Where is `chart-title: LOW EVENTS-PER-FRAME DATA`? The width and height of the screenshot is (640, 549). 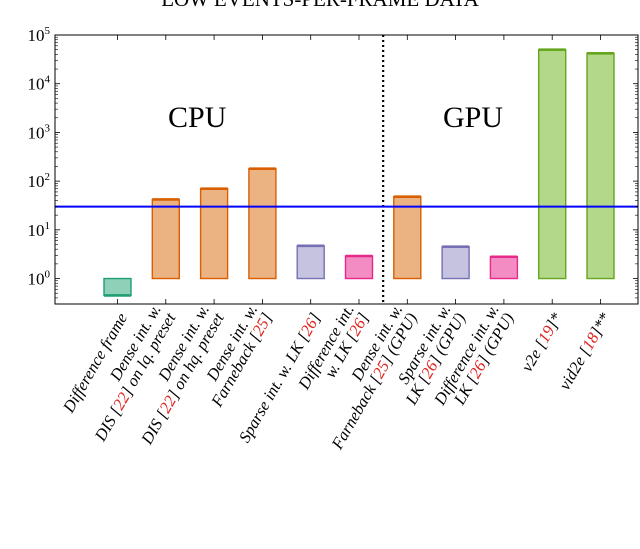
chart-title: LOW EVENTS-PER-FRAME DATA is located at coordinates (320, 6).